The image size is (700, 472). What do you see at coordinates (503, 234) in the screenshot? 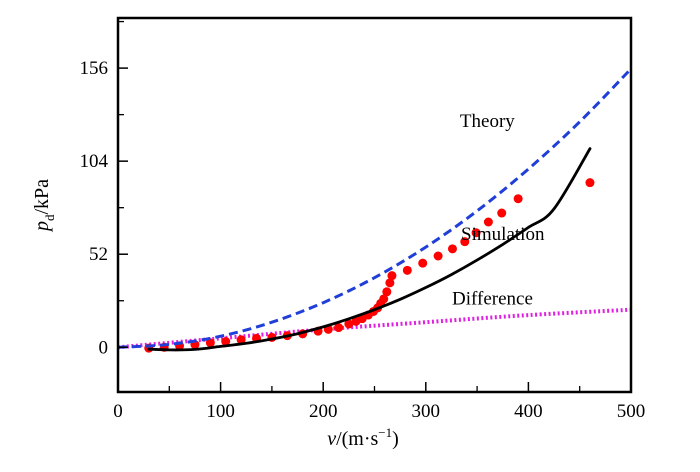
I see `annotation-simulation: Simulation` at bounding box center [503, 234].